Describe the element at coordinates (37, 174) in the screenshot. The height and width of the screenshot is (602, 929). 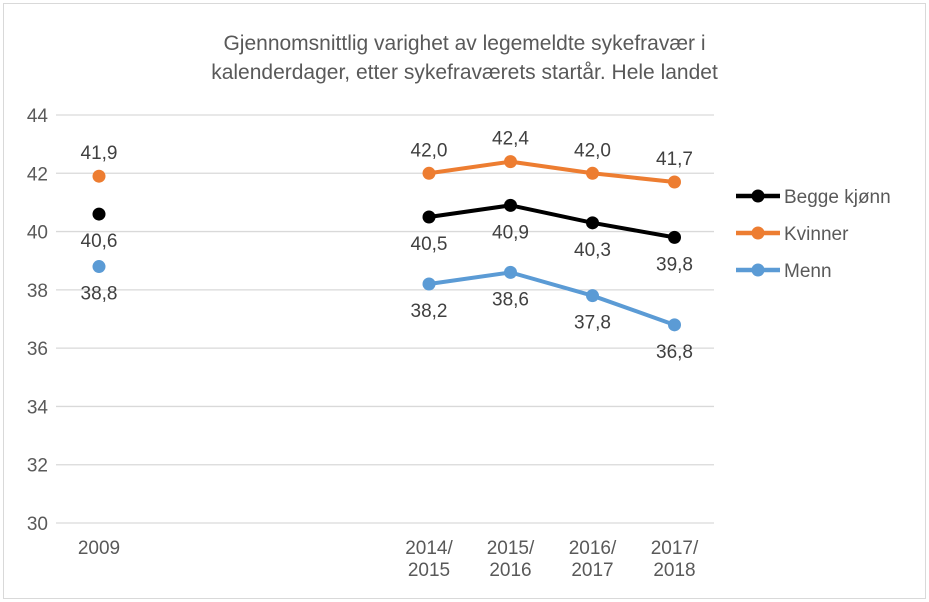
I see `y-tick-label: 42` at that location.